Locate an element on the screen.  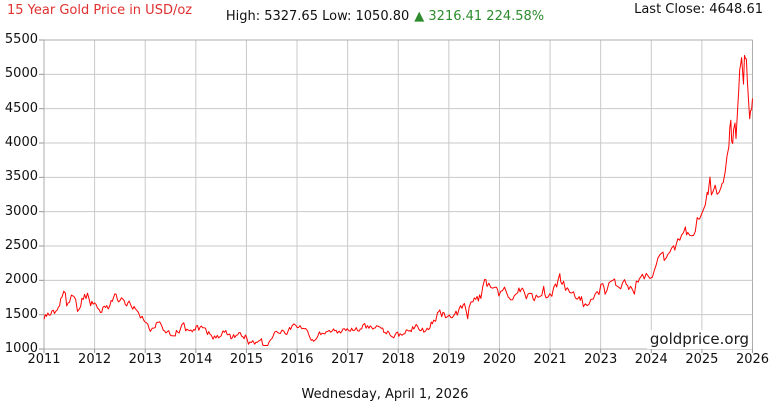
y-axis-label: 4000 is located at coordinates (21, 142).